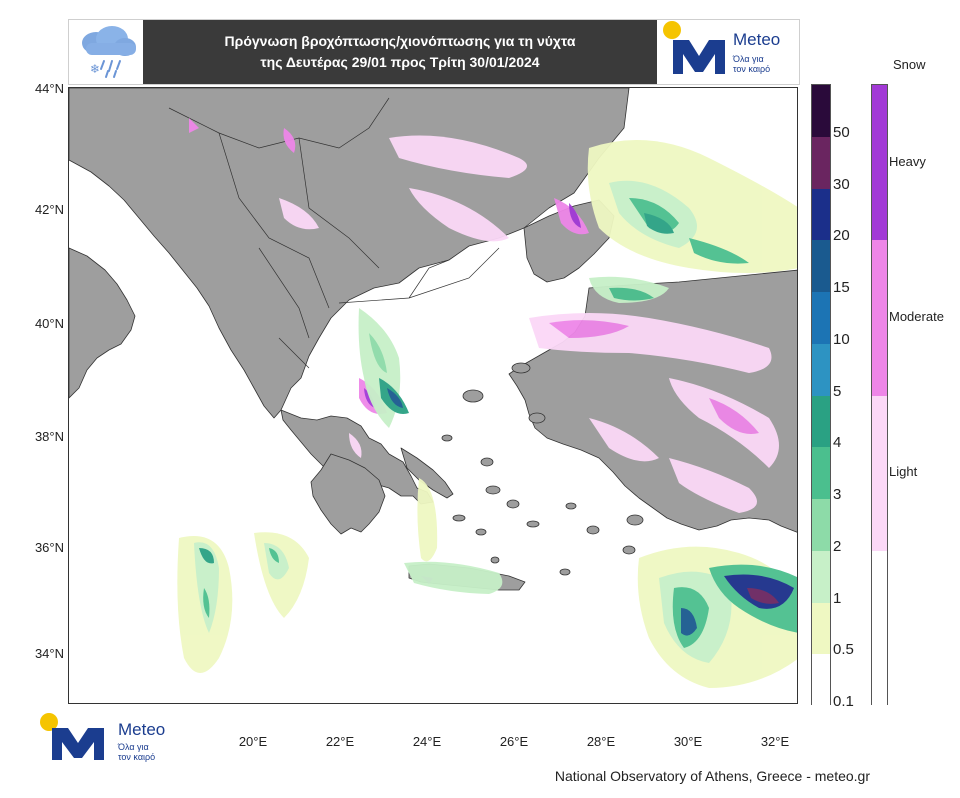  I want to click on lon-label: 24°E, so click(427, 741).